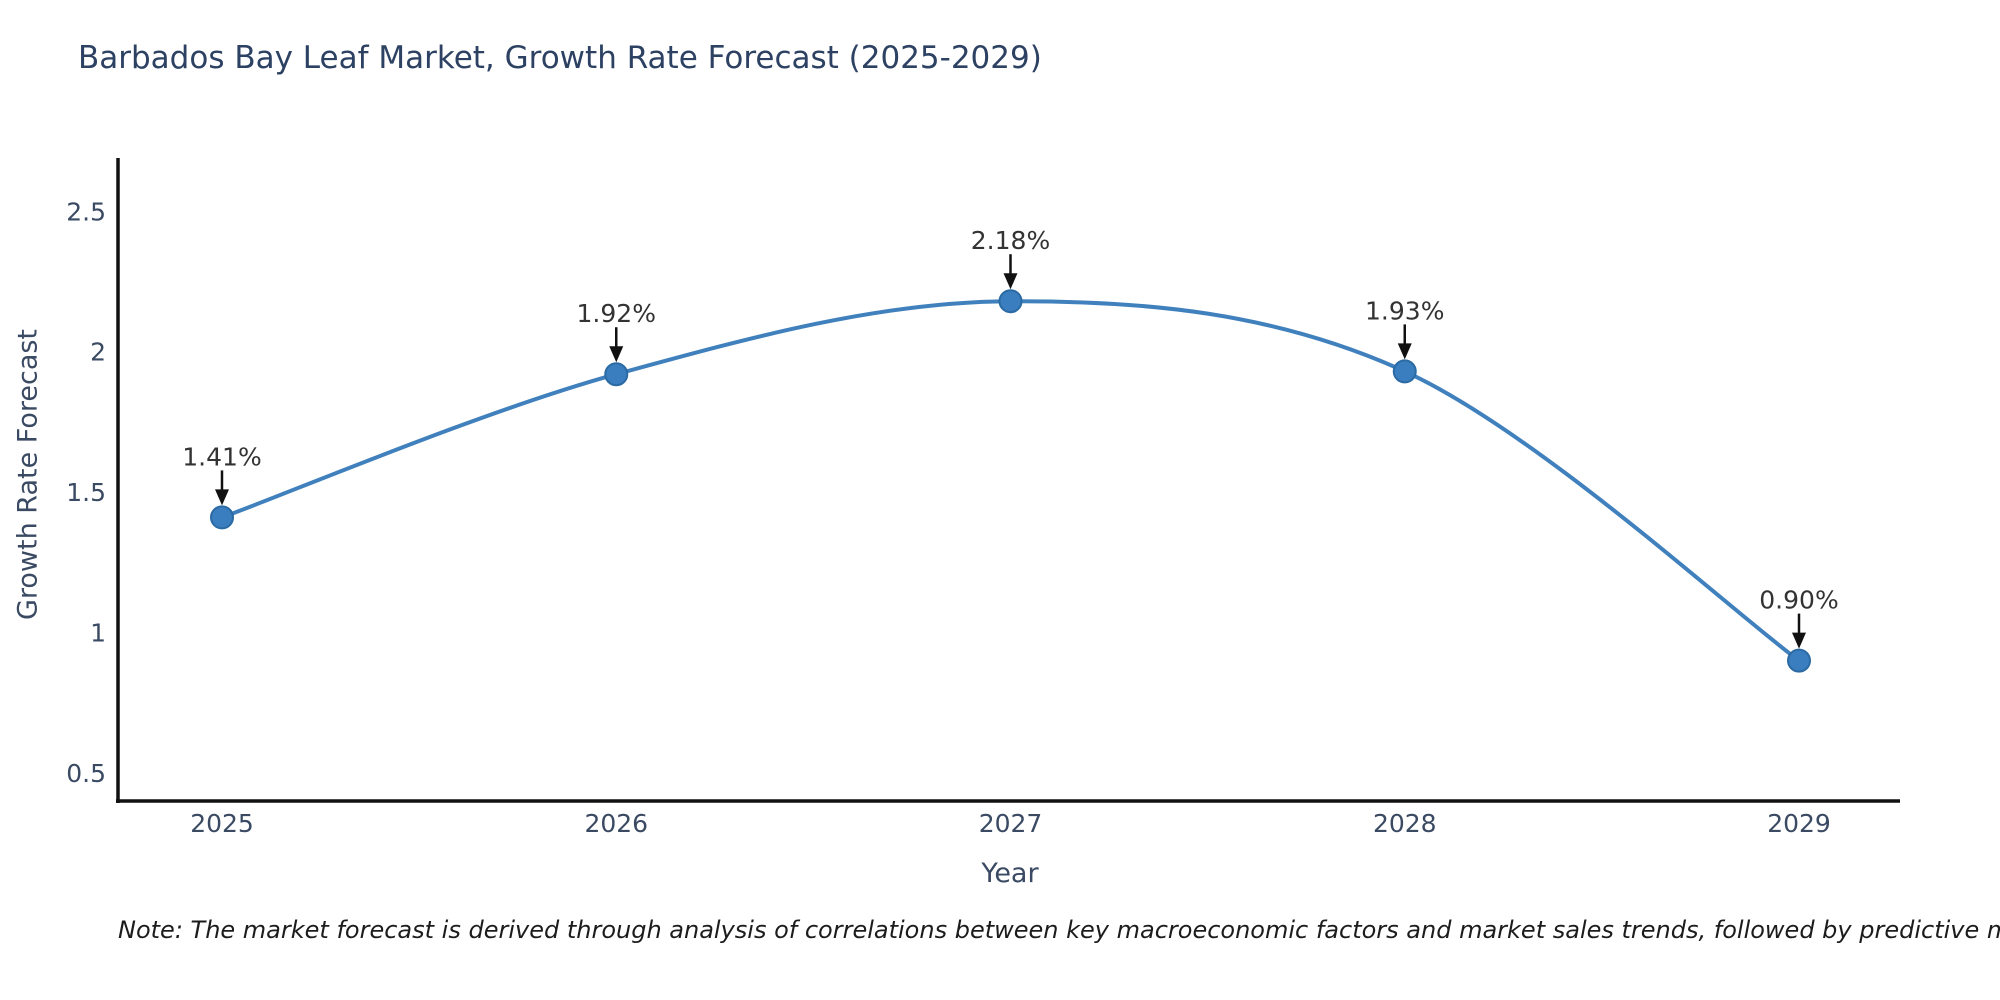 This screenshot has height=1000, width=2000. I want to click on data-point-label: 0.90%, so click(1798, 600).